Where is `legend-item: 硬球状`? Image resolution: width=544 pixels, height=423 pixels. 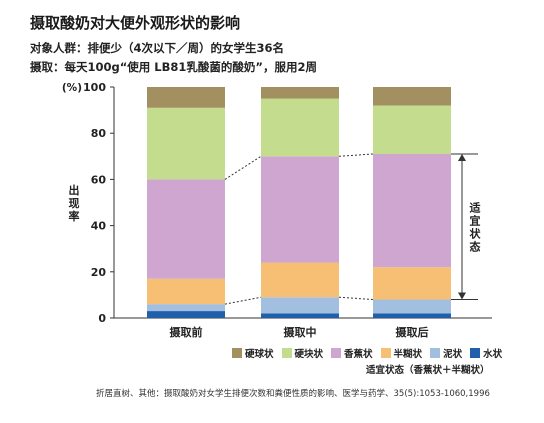 legend-item: 硬球状 is located at coordinates (253, 353).